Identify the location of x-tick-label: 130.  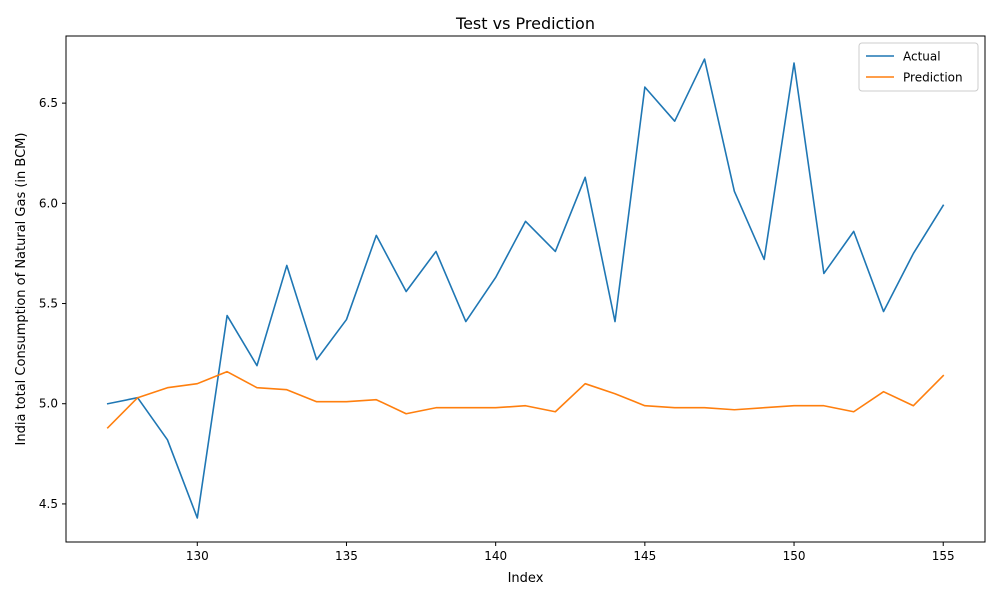
(197, 556).